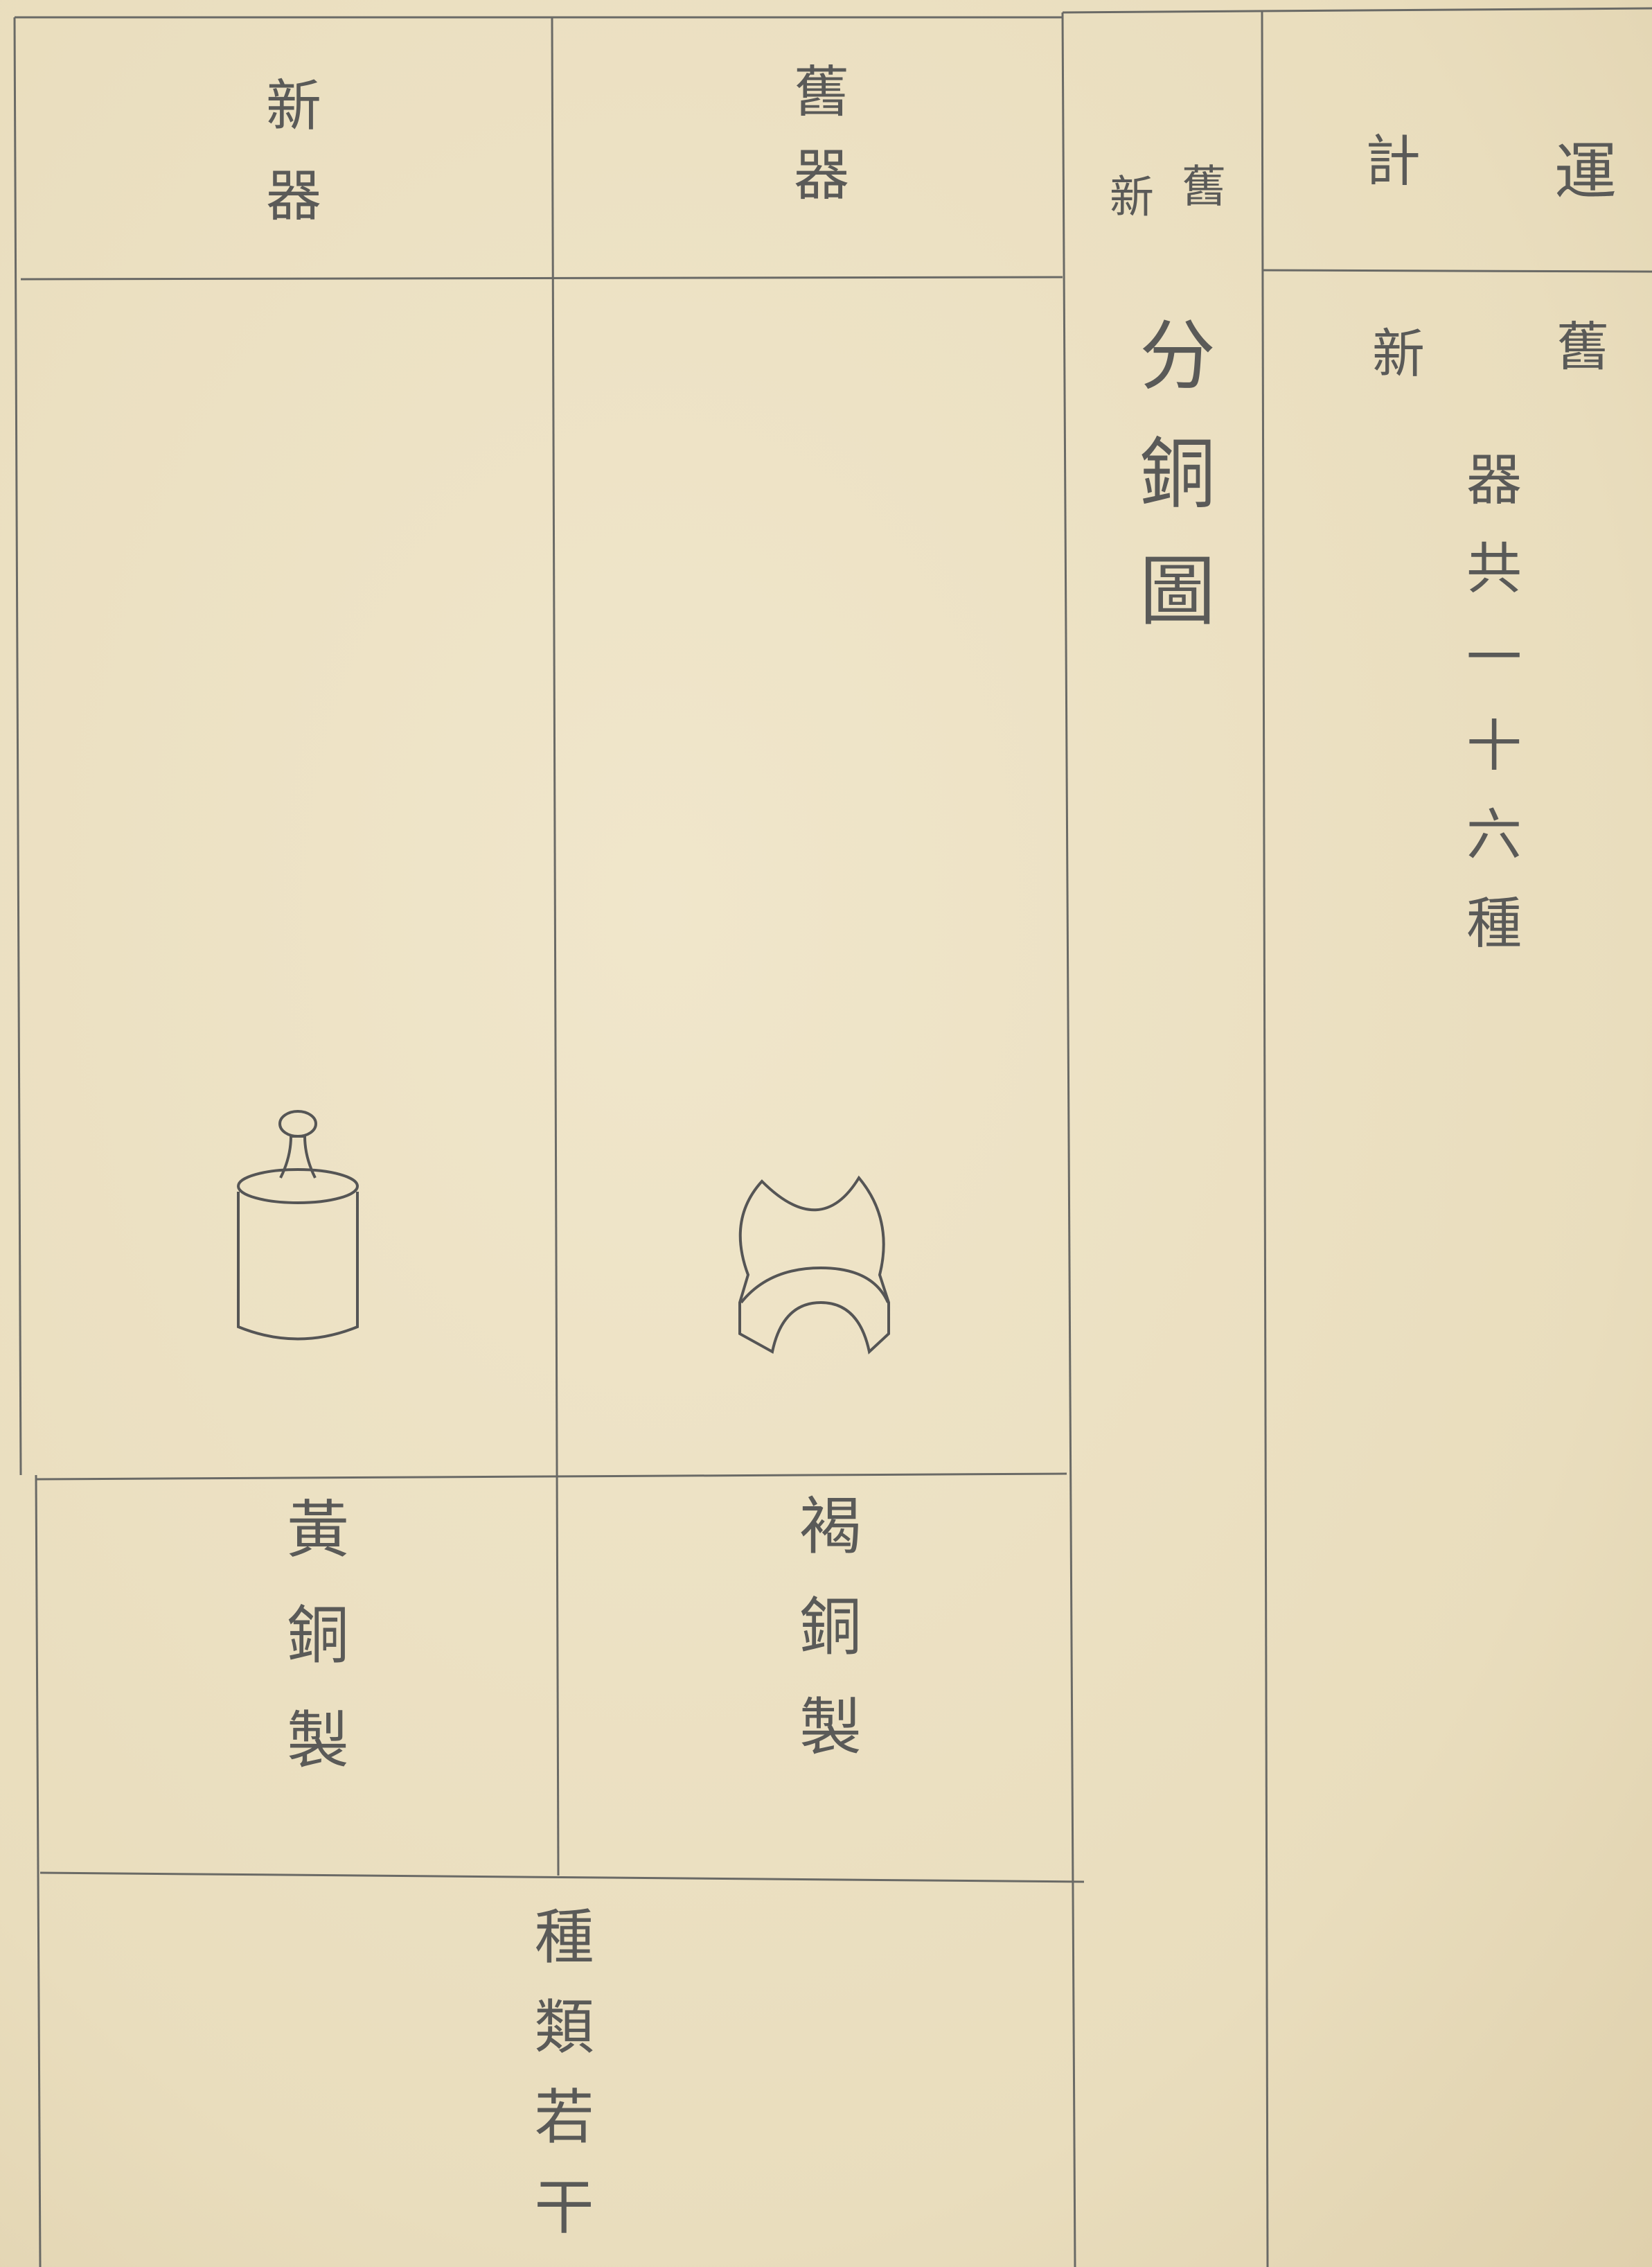 The height and width of the screenshot is (2267, 1652). Describe the element at coordinates (1170, 492) in the screenshot. I see `title: 分銅圖` at that location.